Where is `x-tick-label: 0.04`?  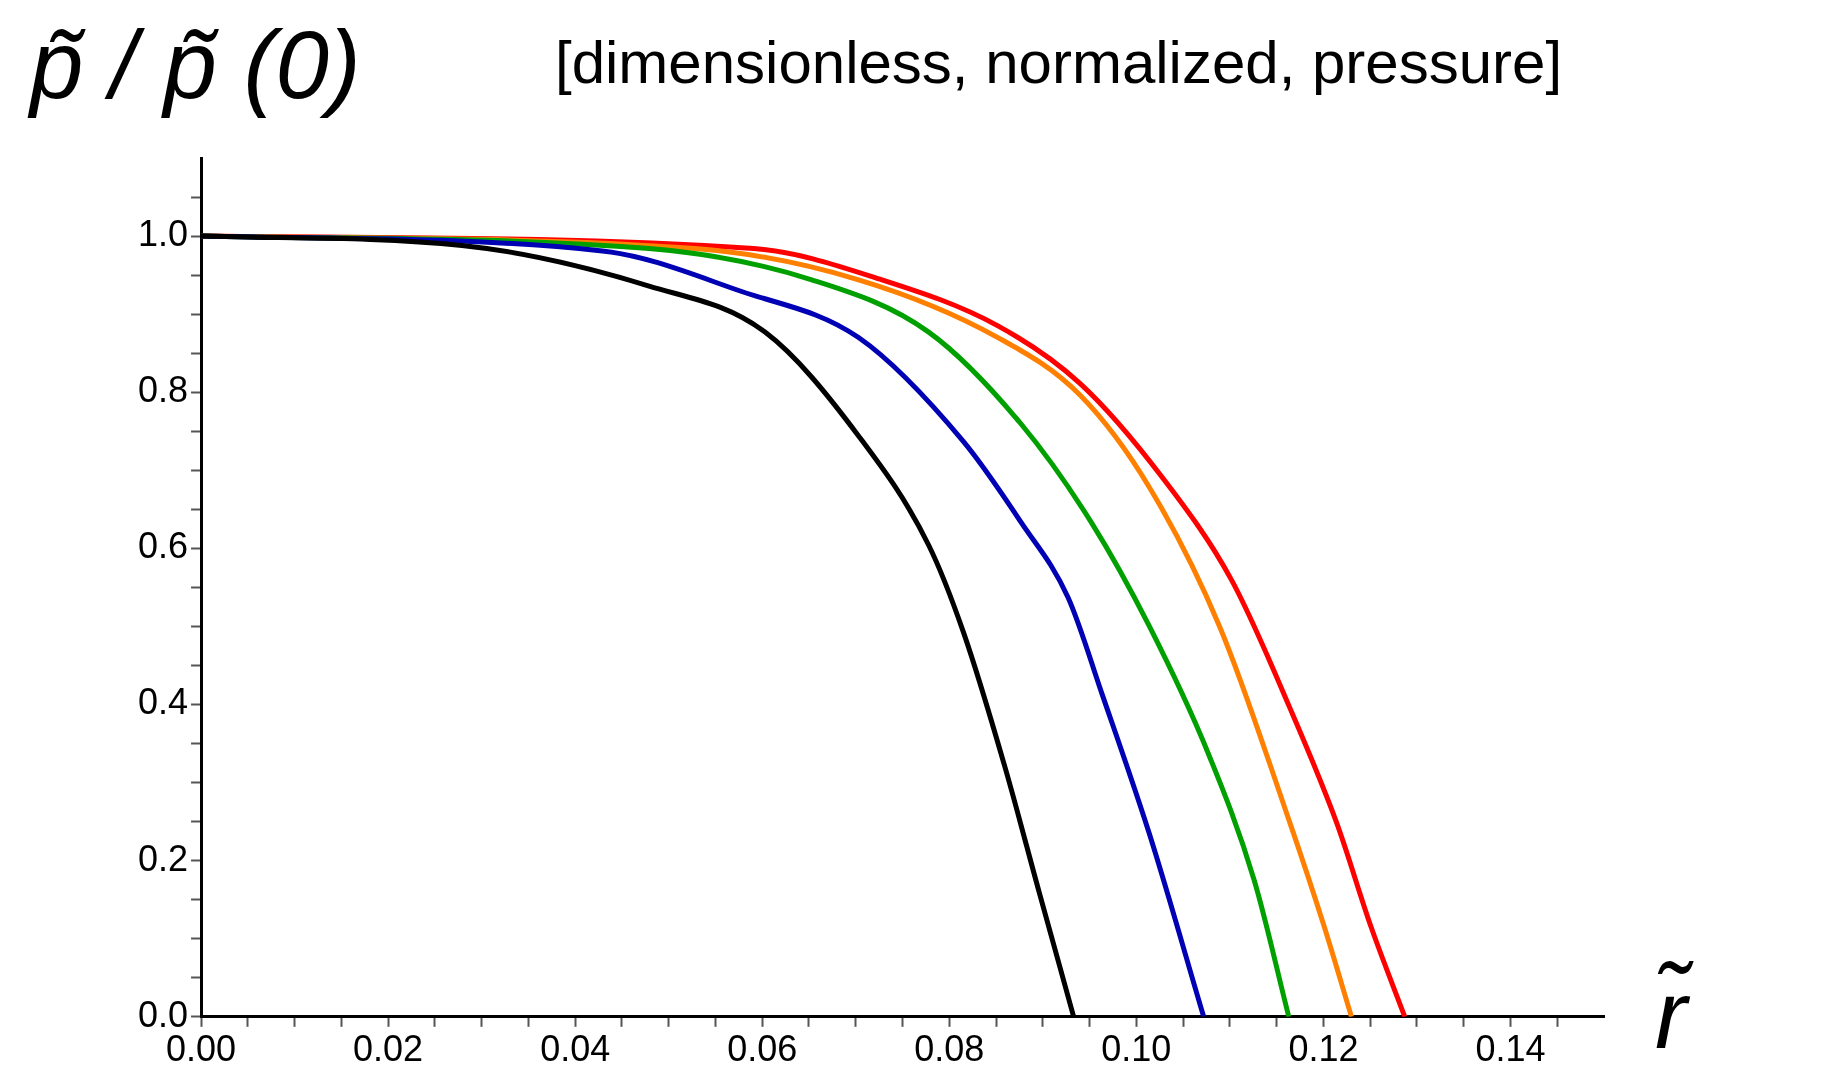 x-tick-label: 0.04 is located at coordinates (575, 1049).